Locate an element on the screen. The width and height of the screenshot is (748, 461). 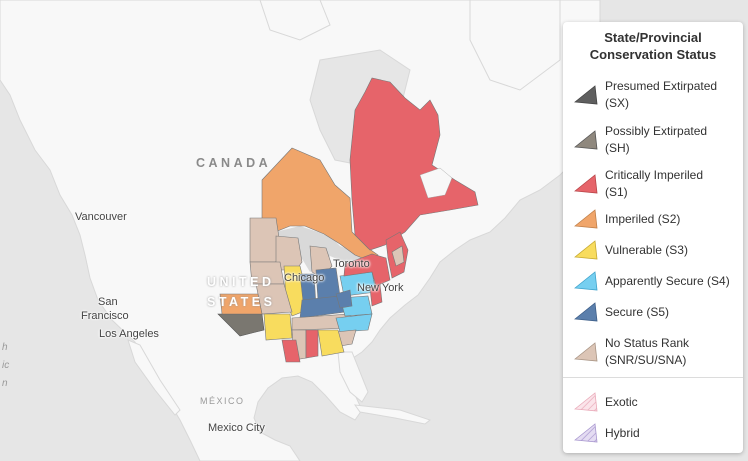
label-mexico-city: Mexico City is located at coordinates (236, 428).